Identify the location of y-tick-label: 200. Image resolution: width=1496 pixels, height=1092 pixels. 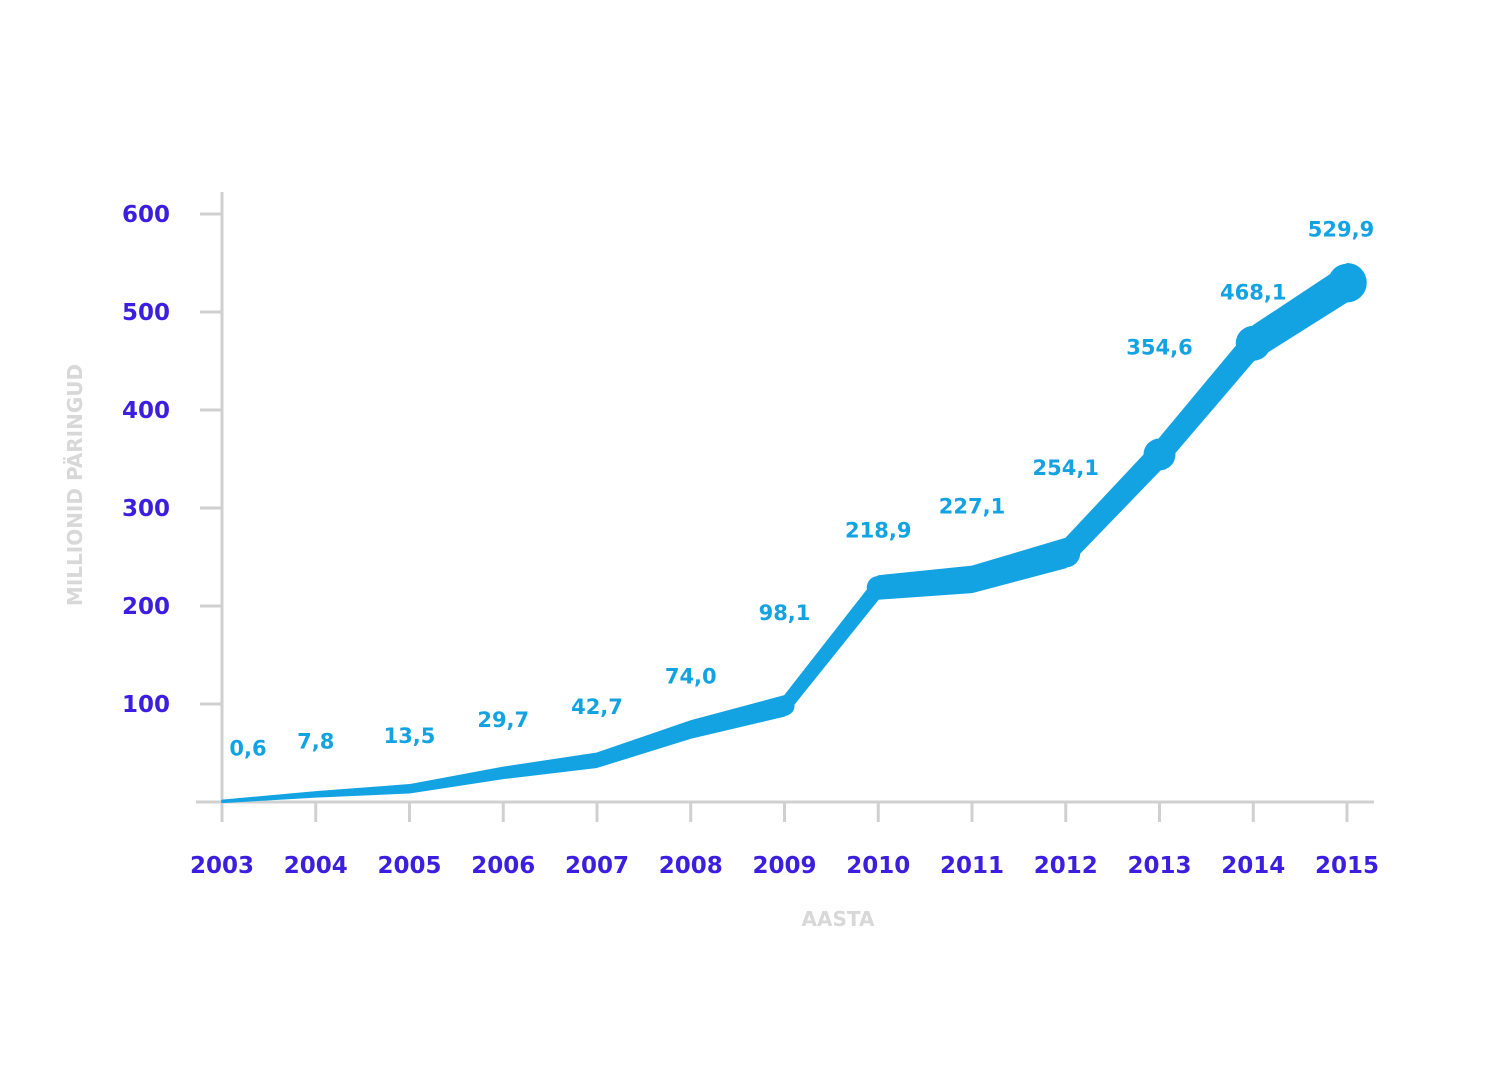
(146, 607).